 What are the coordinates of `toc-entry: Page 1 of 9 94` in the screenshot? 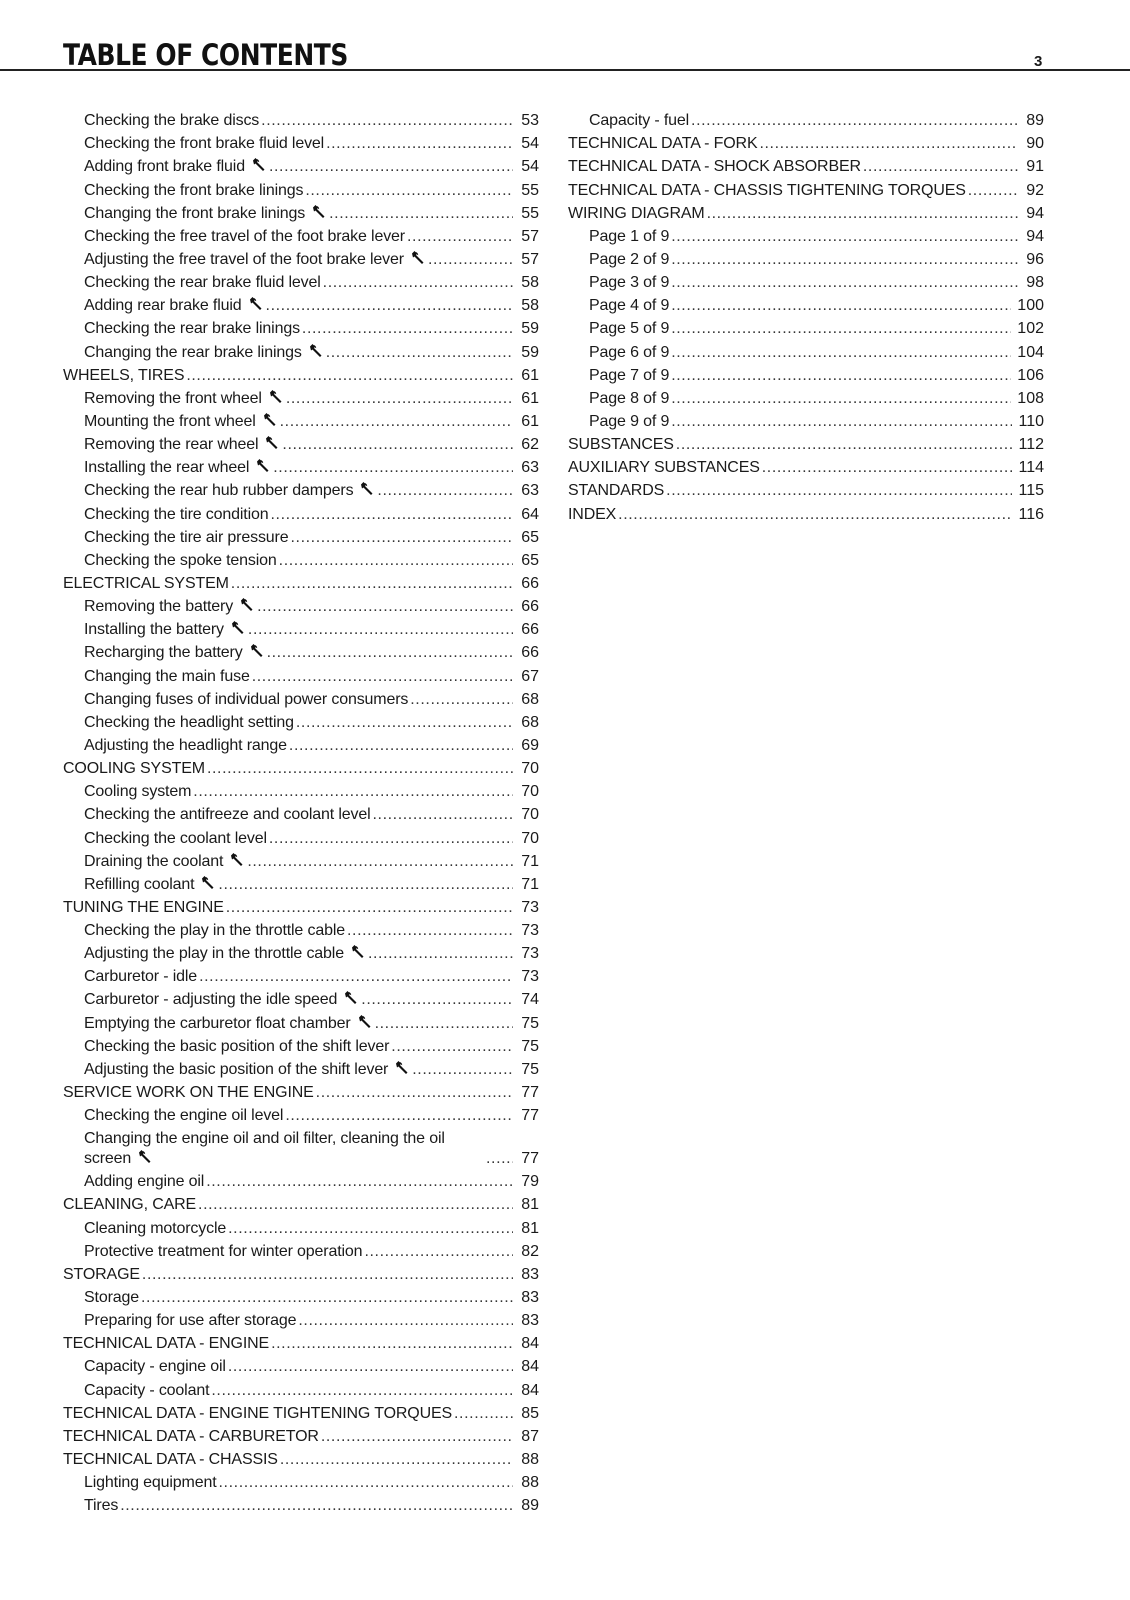 It's located at (806, 235).